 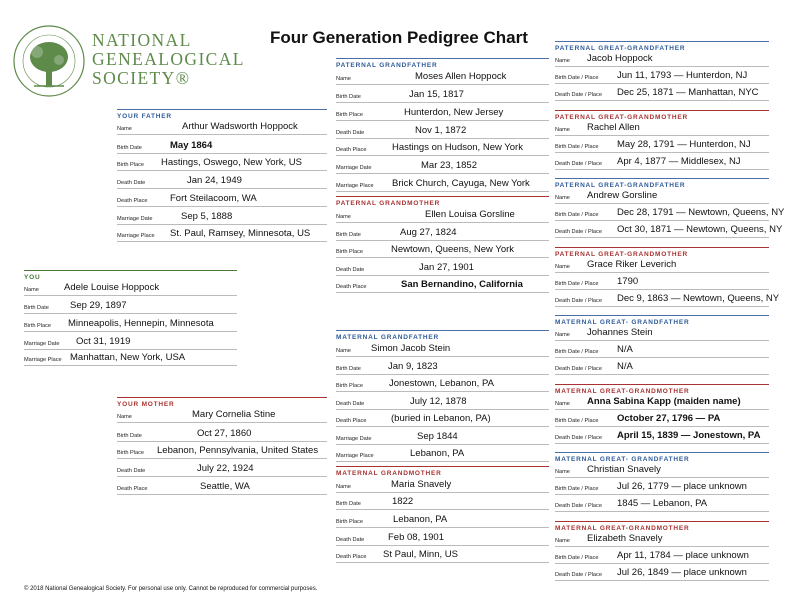 I want to click on field-value: Seattle, WA, so click(x=225, y=486).